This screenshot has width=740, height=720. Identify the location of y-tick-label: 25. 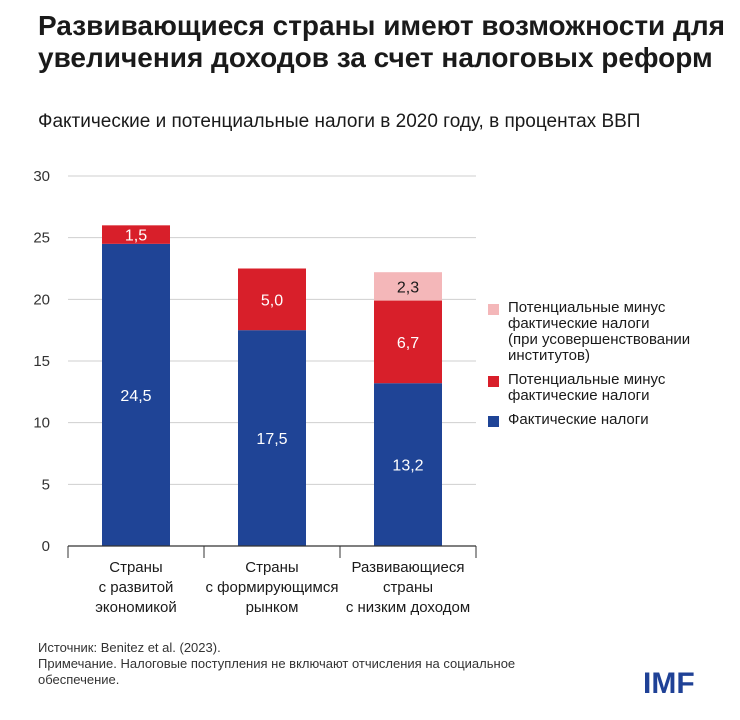
(41, 238).